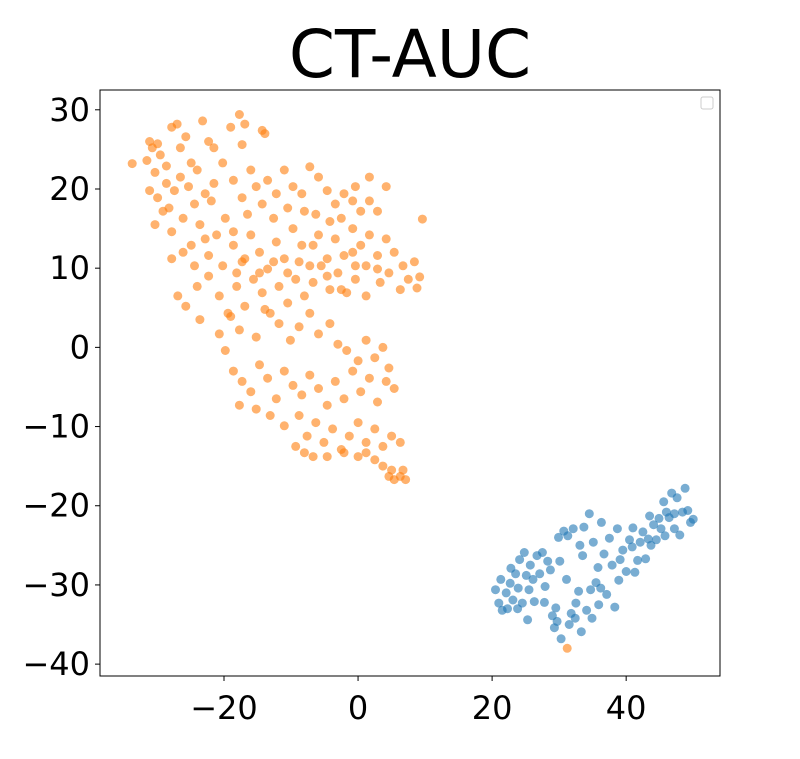 The height and width of the screenshot is (759, 800). I want to click on y-tick-label: −10, so click(56, 427).